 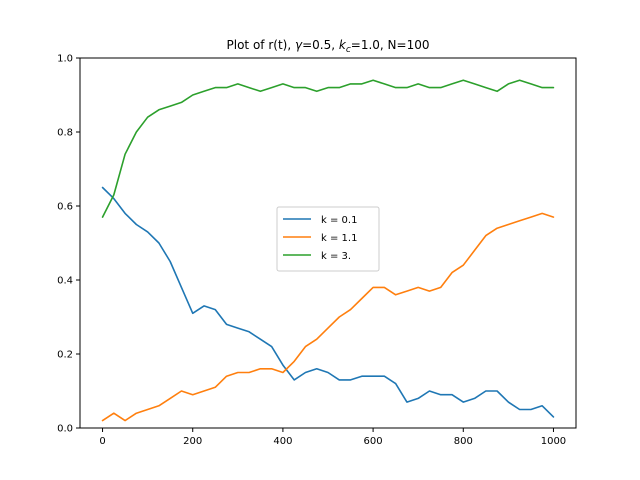 What do you see at coordinates (463, 441) in the screenshot?
I see `x-tick-label: 800` at bounding box center [463, 441].